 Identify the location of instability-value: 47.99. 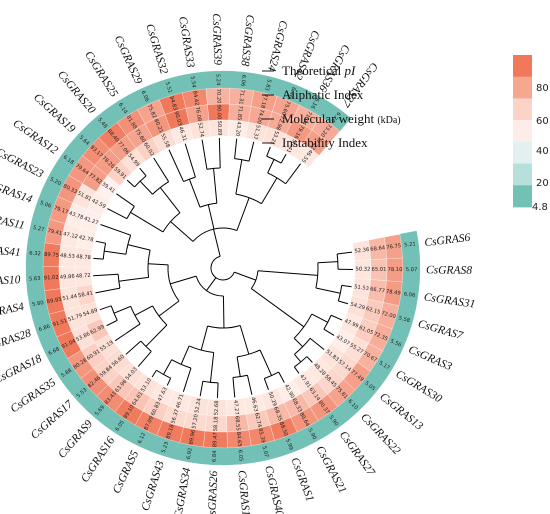
(351, 323).